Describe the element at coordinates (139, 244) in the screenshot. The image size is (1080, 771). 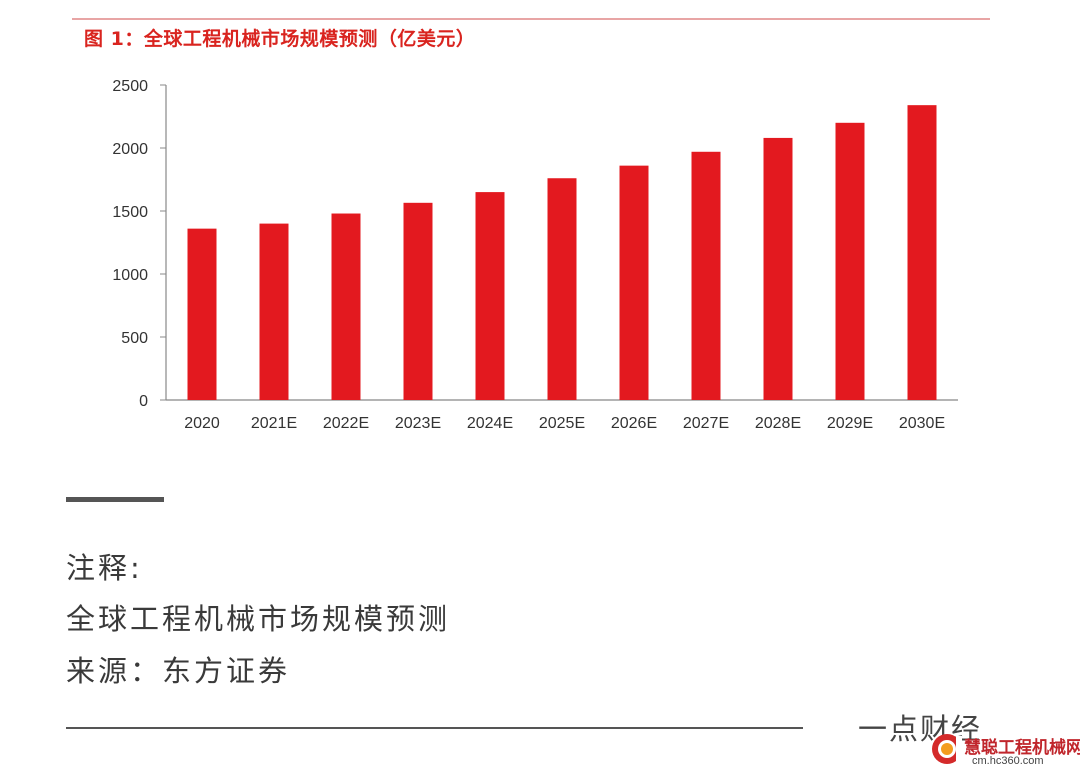
I see `y-axis: 0 500 1000 1500 2000 2500` at that location.